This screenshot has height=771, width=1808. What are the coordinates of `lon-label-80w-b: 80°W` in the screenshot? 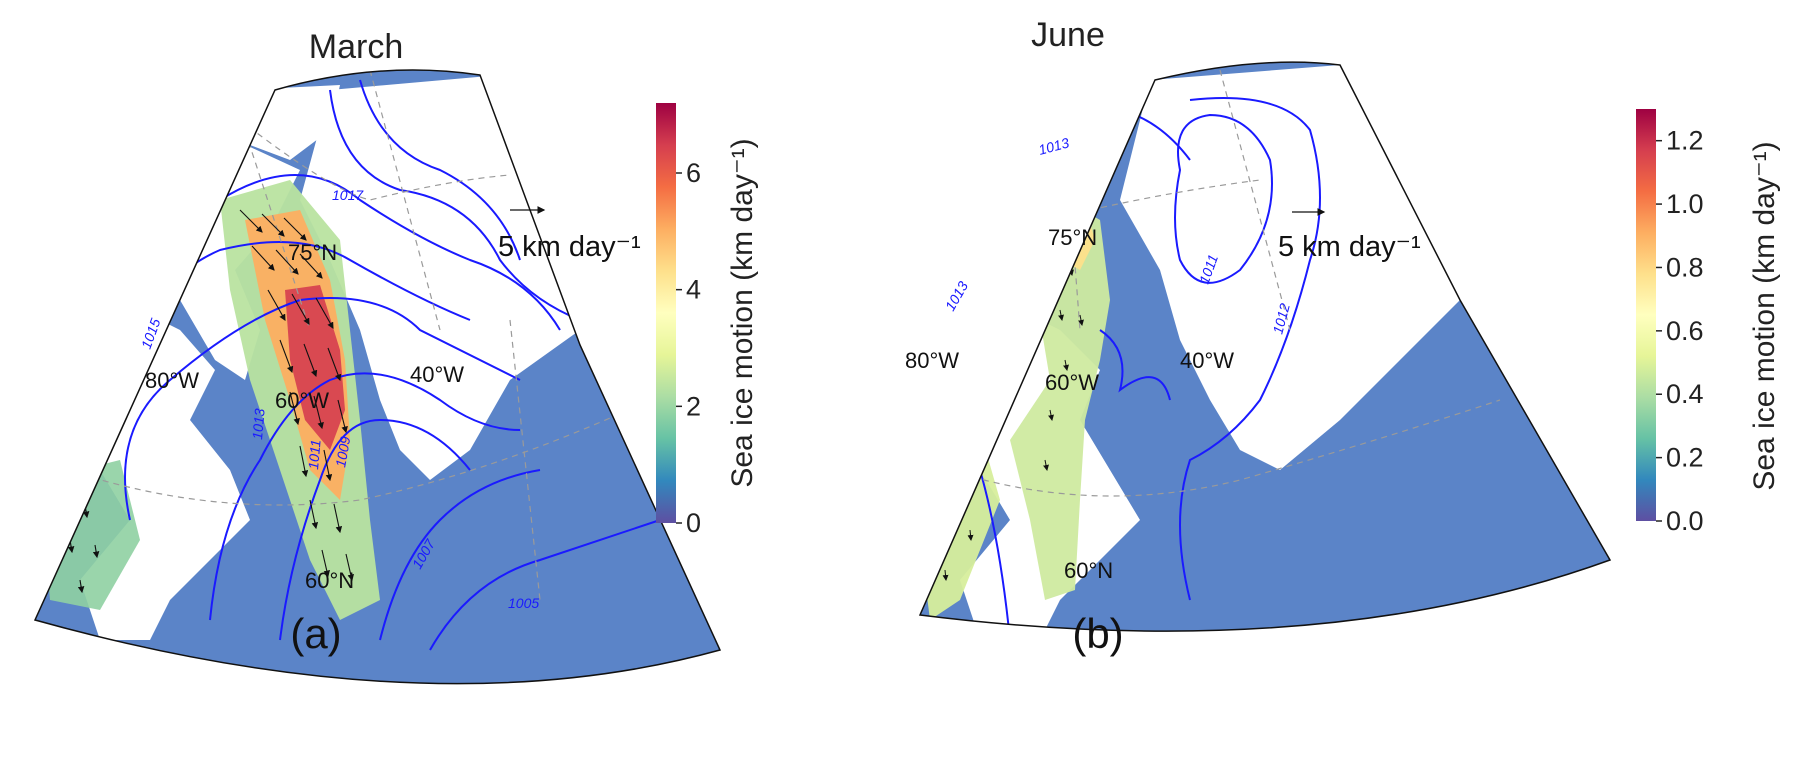 It's located at (932, 360).